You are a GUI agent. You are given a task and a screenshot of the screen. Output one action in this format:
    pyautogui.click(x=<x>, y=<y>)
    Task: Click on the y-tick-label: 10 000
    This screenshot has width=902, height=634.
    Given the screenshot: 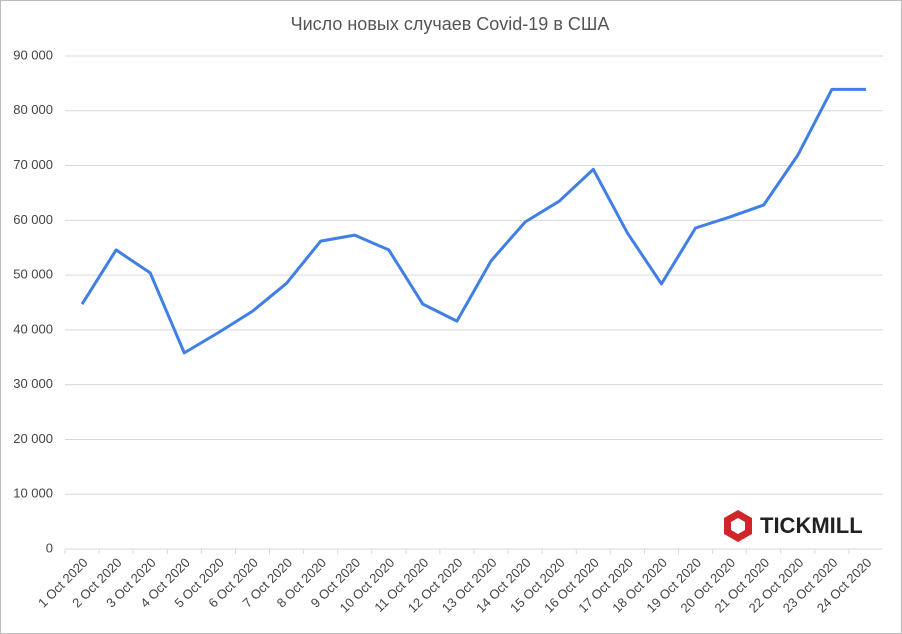 What is the action you would take?
    pyautogui.click(x=33, y=493)
    